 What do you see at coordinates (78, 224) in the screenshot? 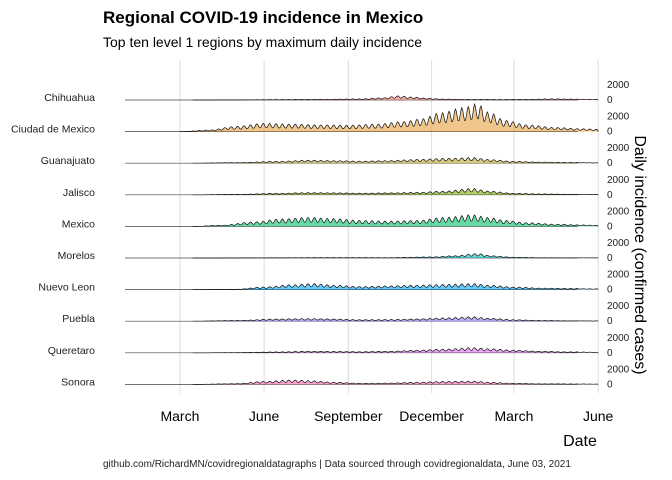
I see `region-label: Mexico` at bounding box center [78, 224].